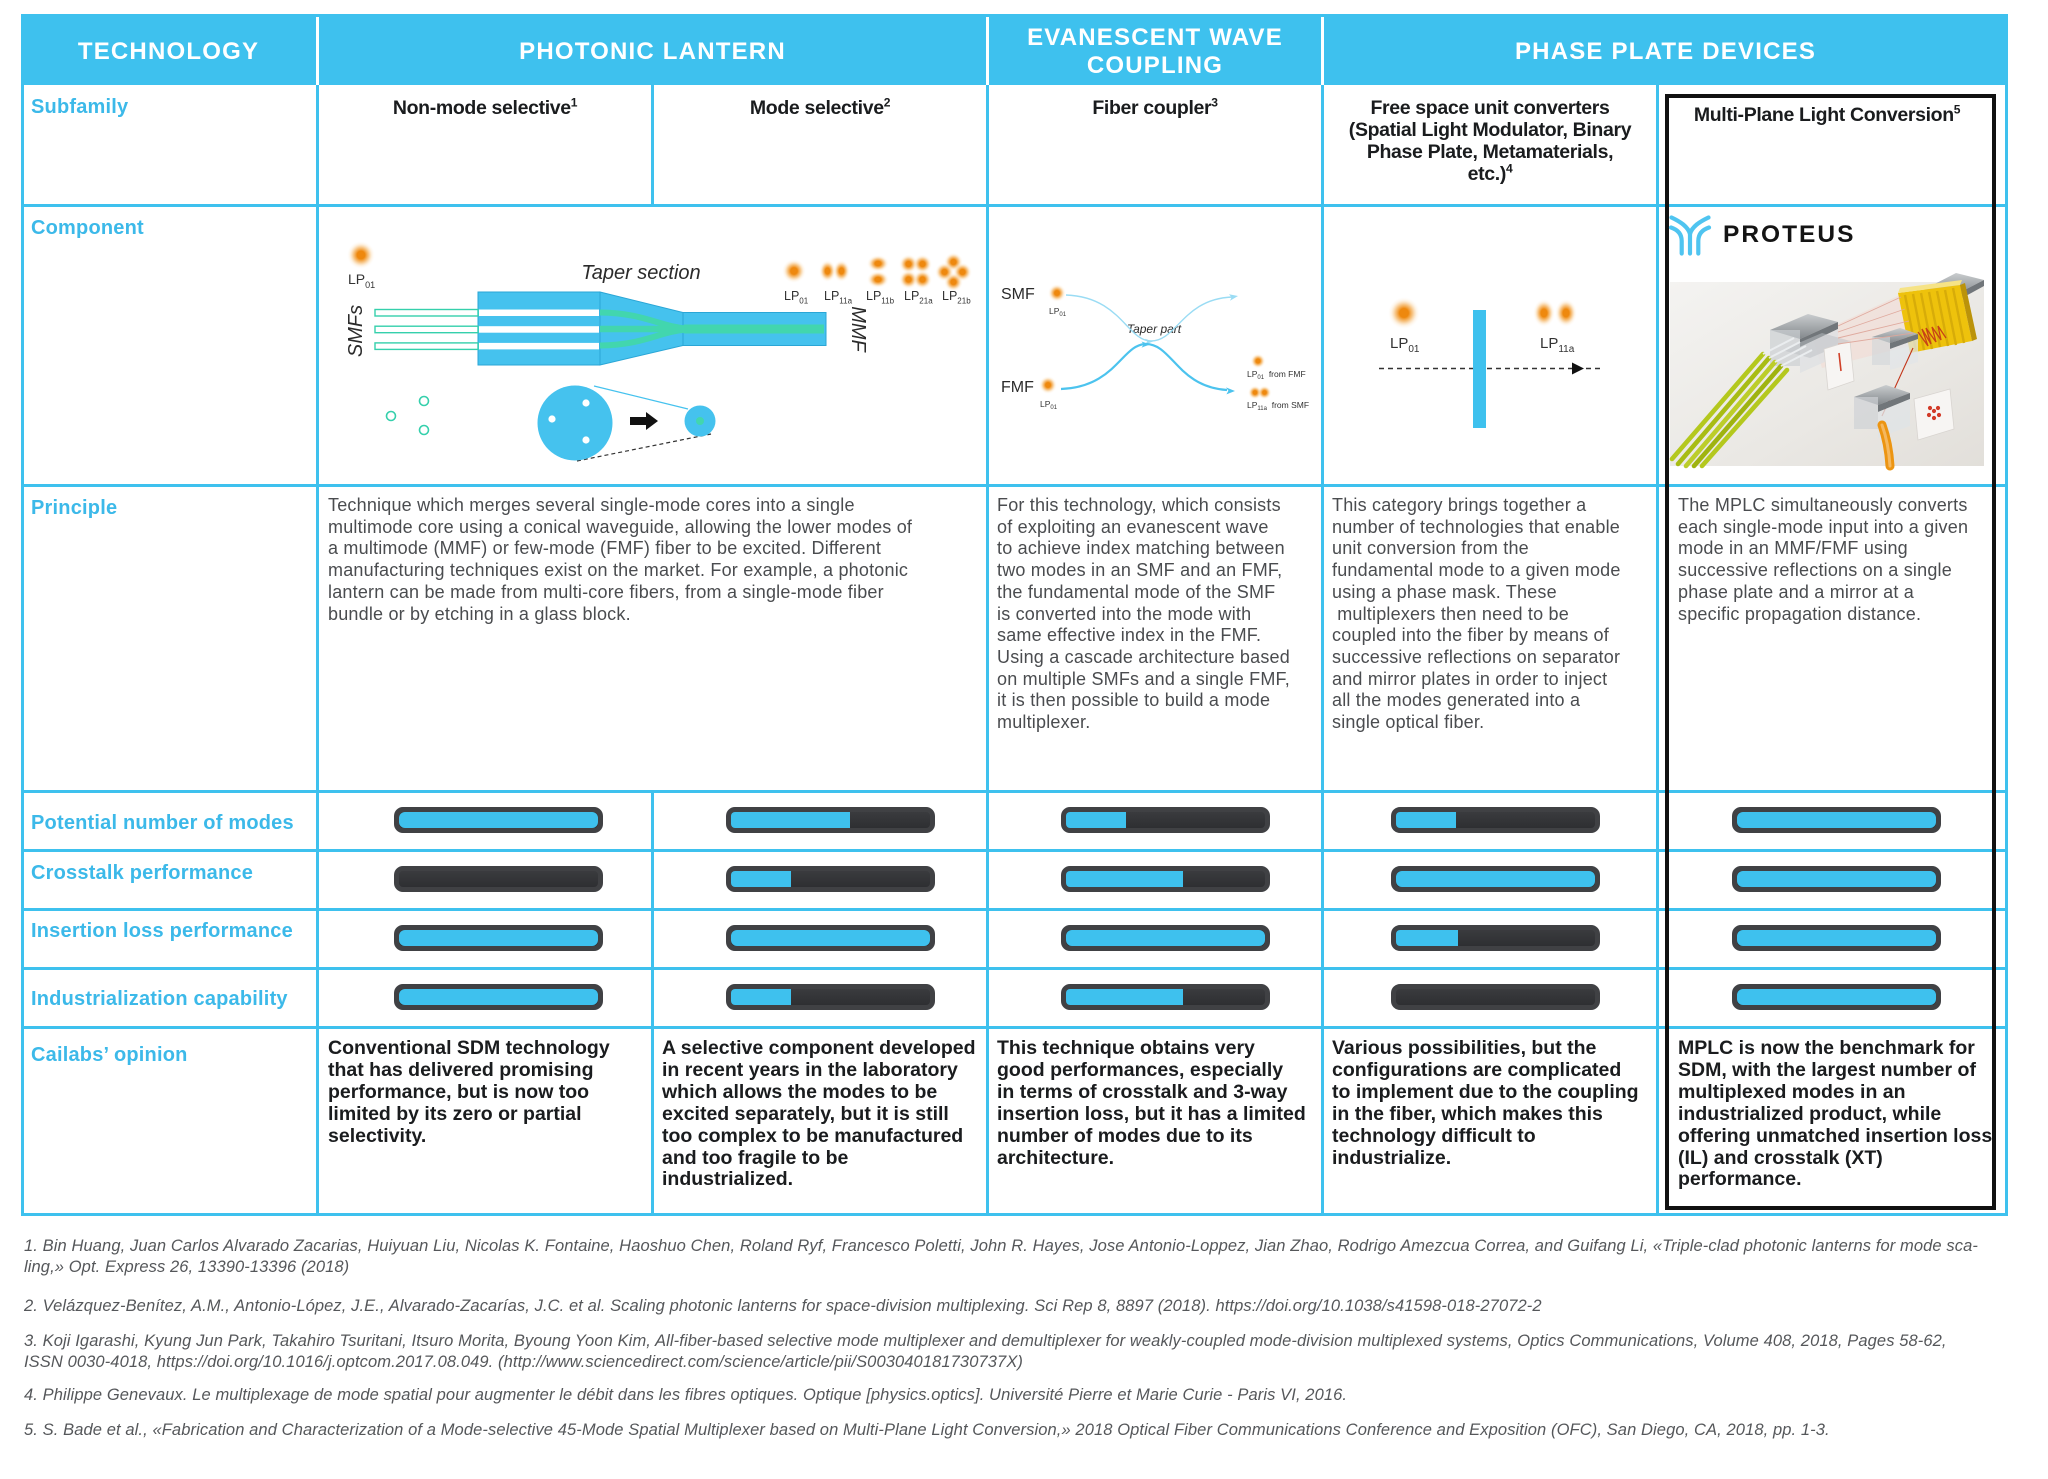 The image size is (2048, 1479). Describe the element at coordinates (1154, 329) in the screenshot. I see `svg-text: Taper part` at that location.